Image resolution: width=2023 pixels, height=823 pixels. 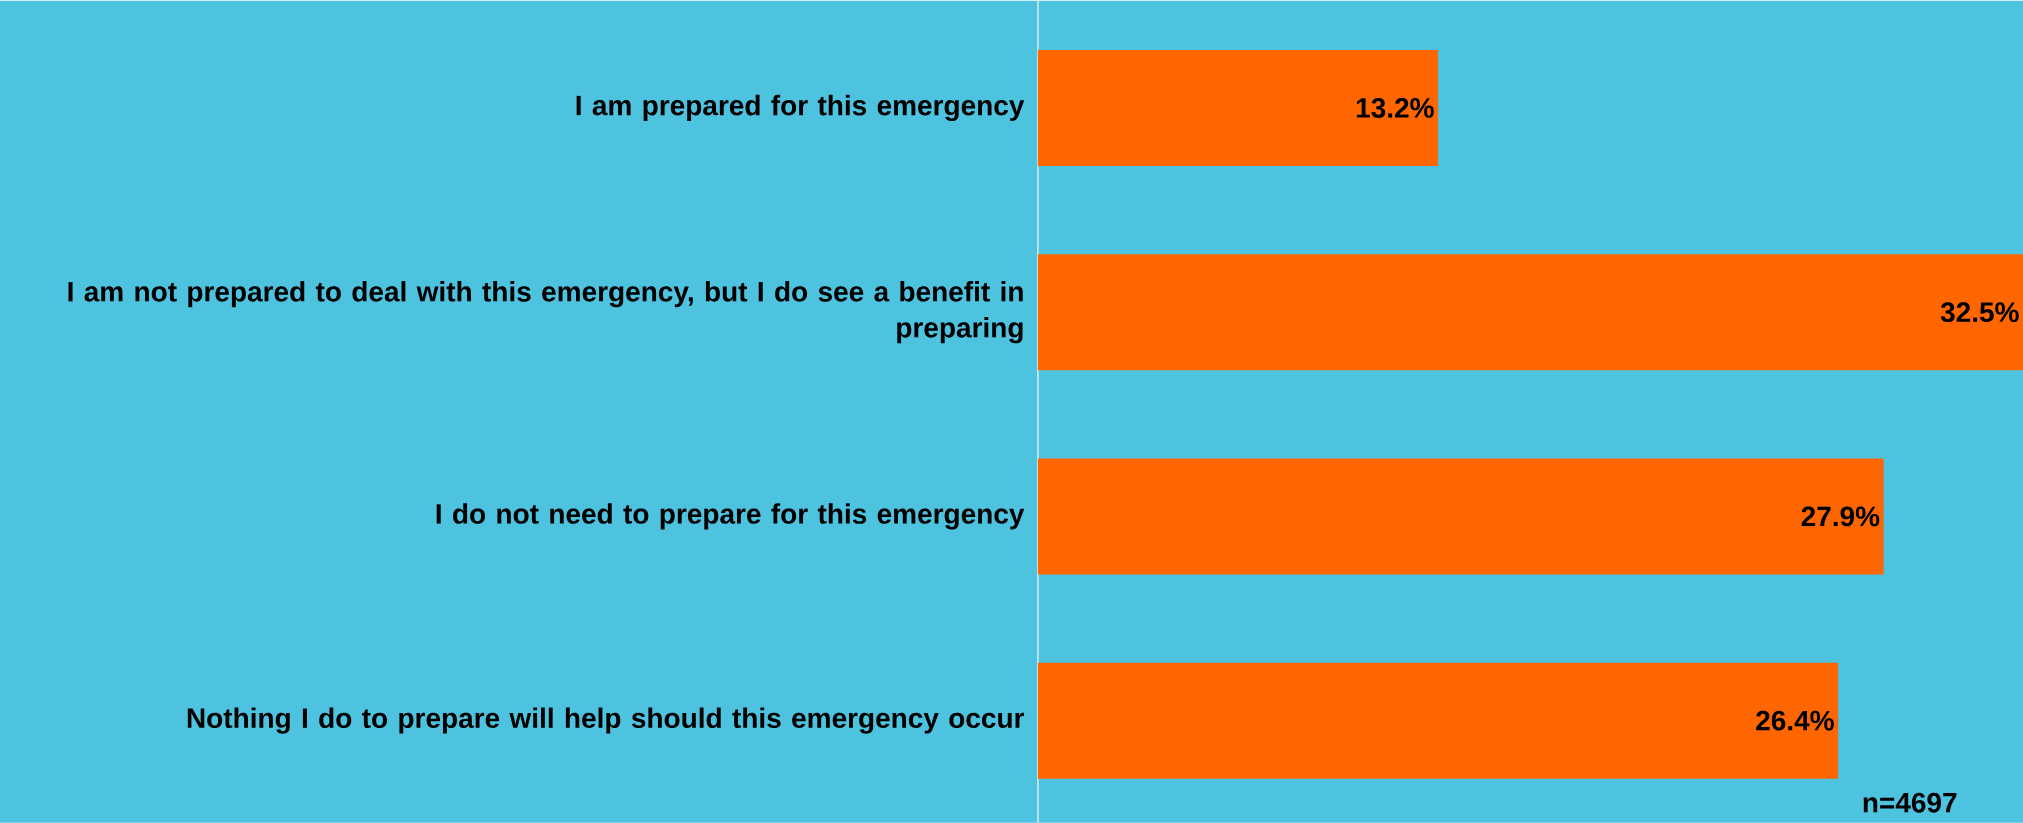 I want to click on y-tick-label: Nothing I do to prepare will help should this emergency occur, so click(x=606, y=720).